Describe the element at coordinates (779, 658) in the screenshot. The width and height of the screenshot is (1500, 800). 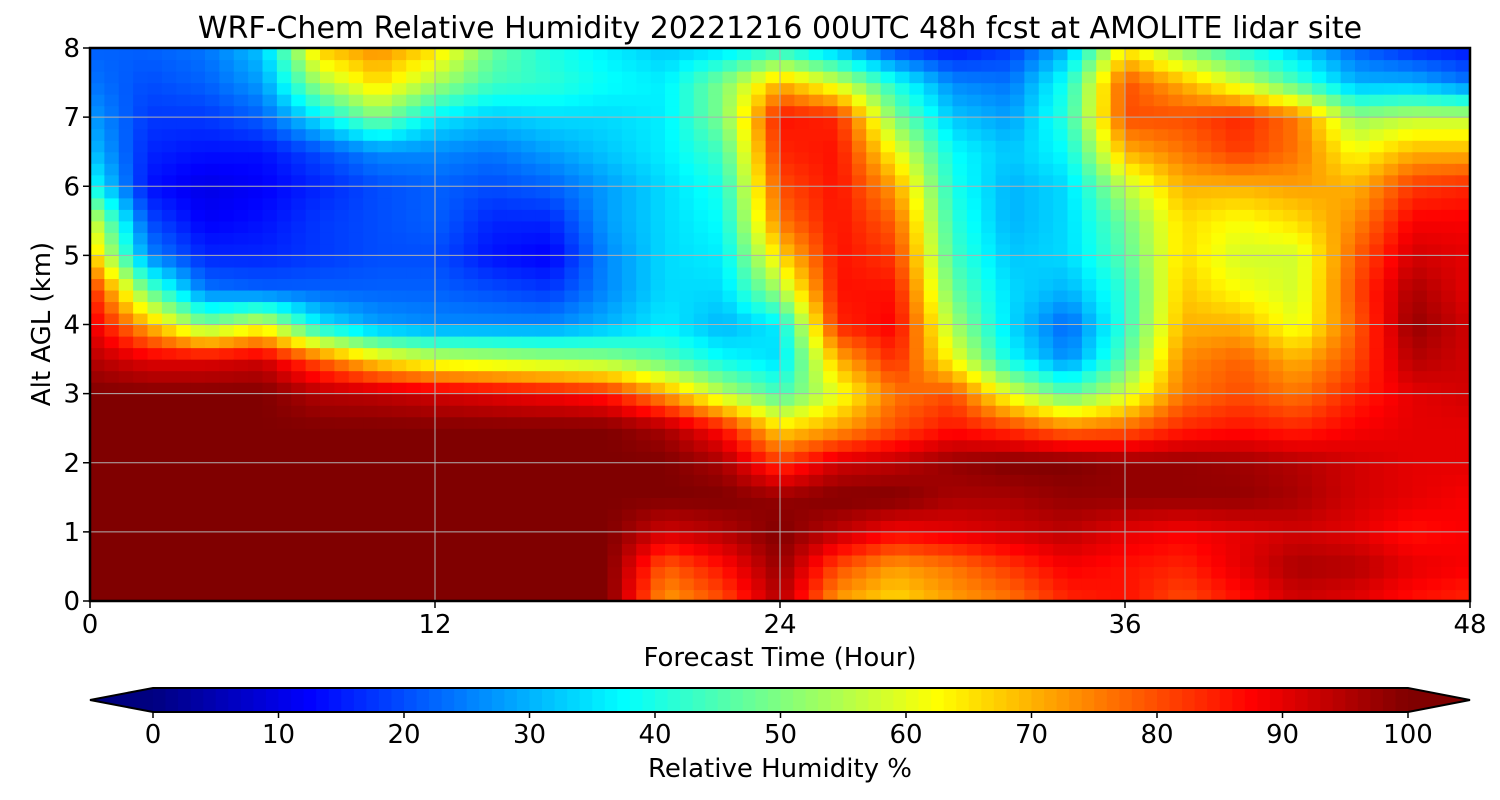
I see `x-axis-label: Forecast Time (Hour)` at that location.